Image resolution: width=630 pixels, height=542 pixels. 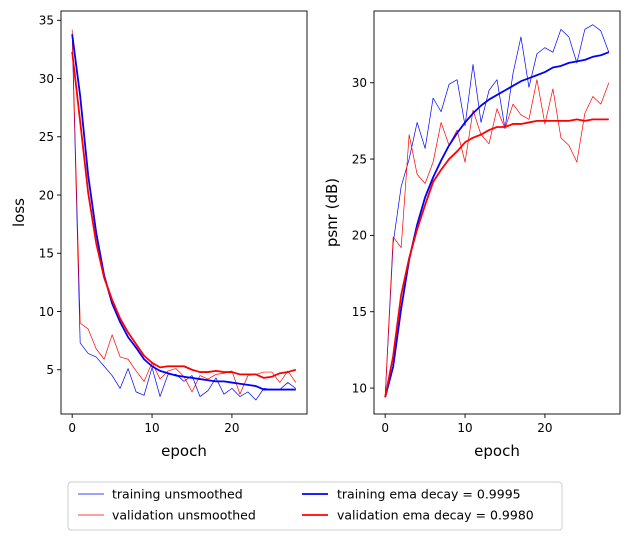 I want to click on psnr-y-tick-label: 30, so click(x=359, y=83).